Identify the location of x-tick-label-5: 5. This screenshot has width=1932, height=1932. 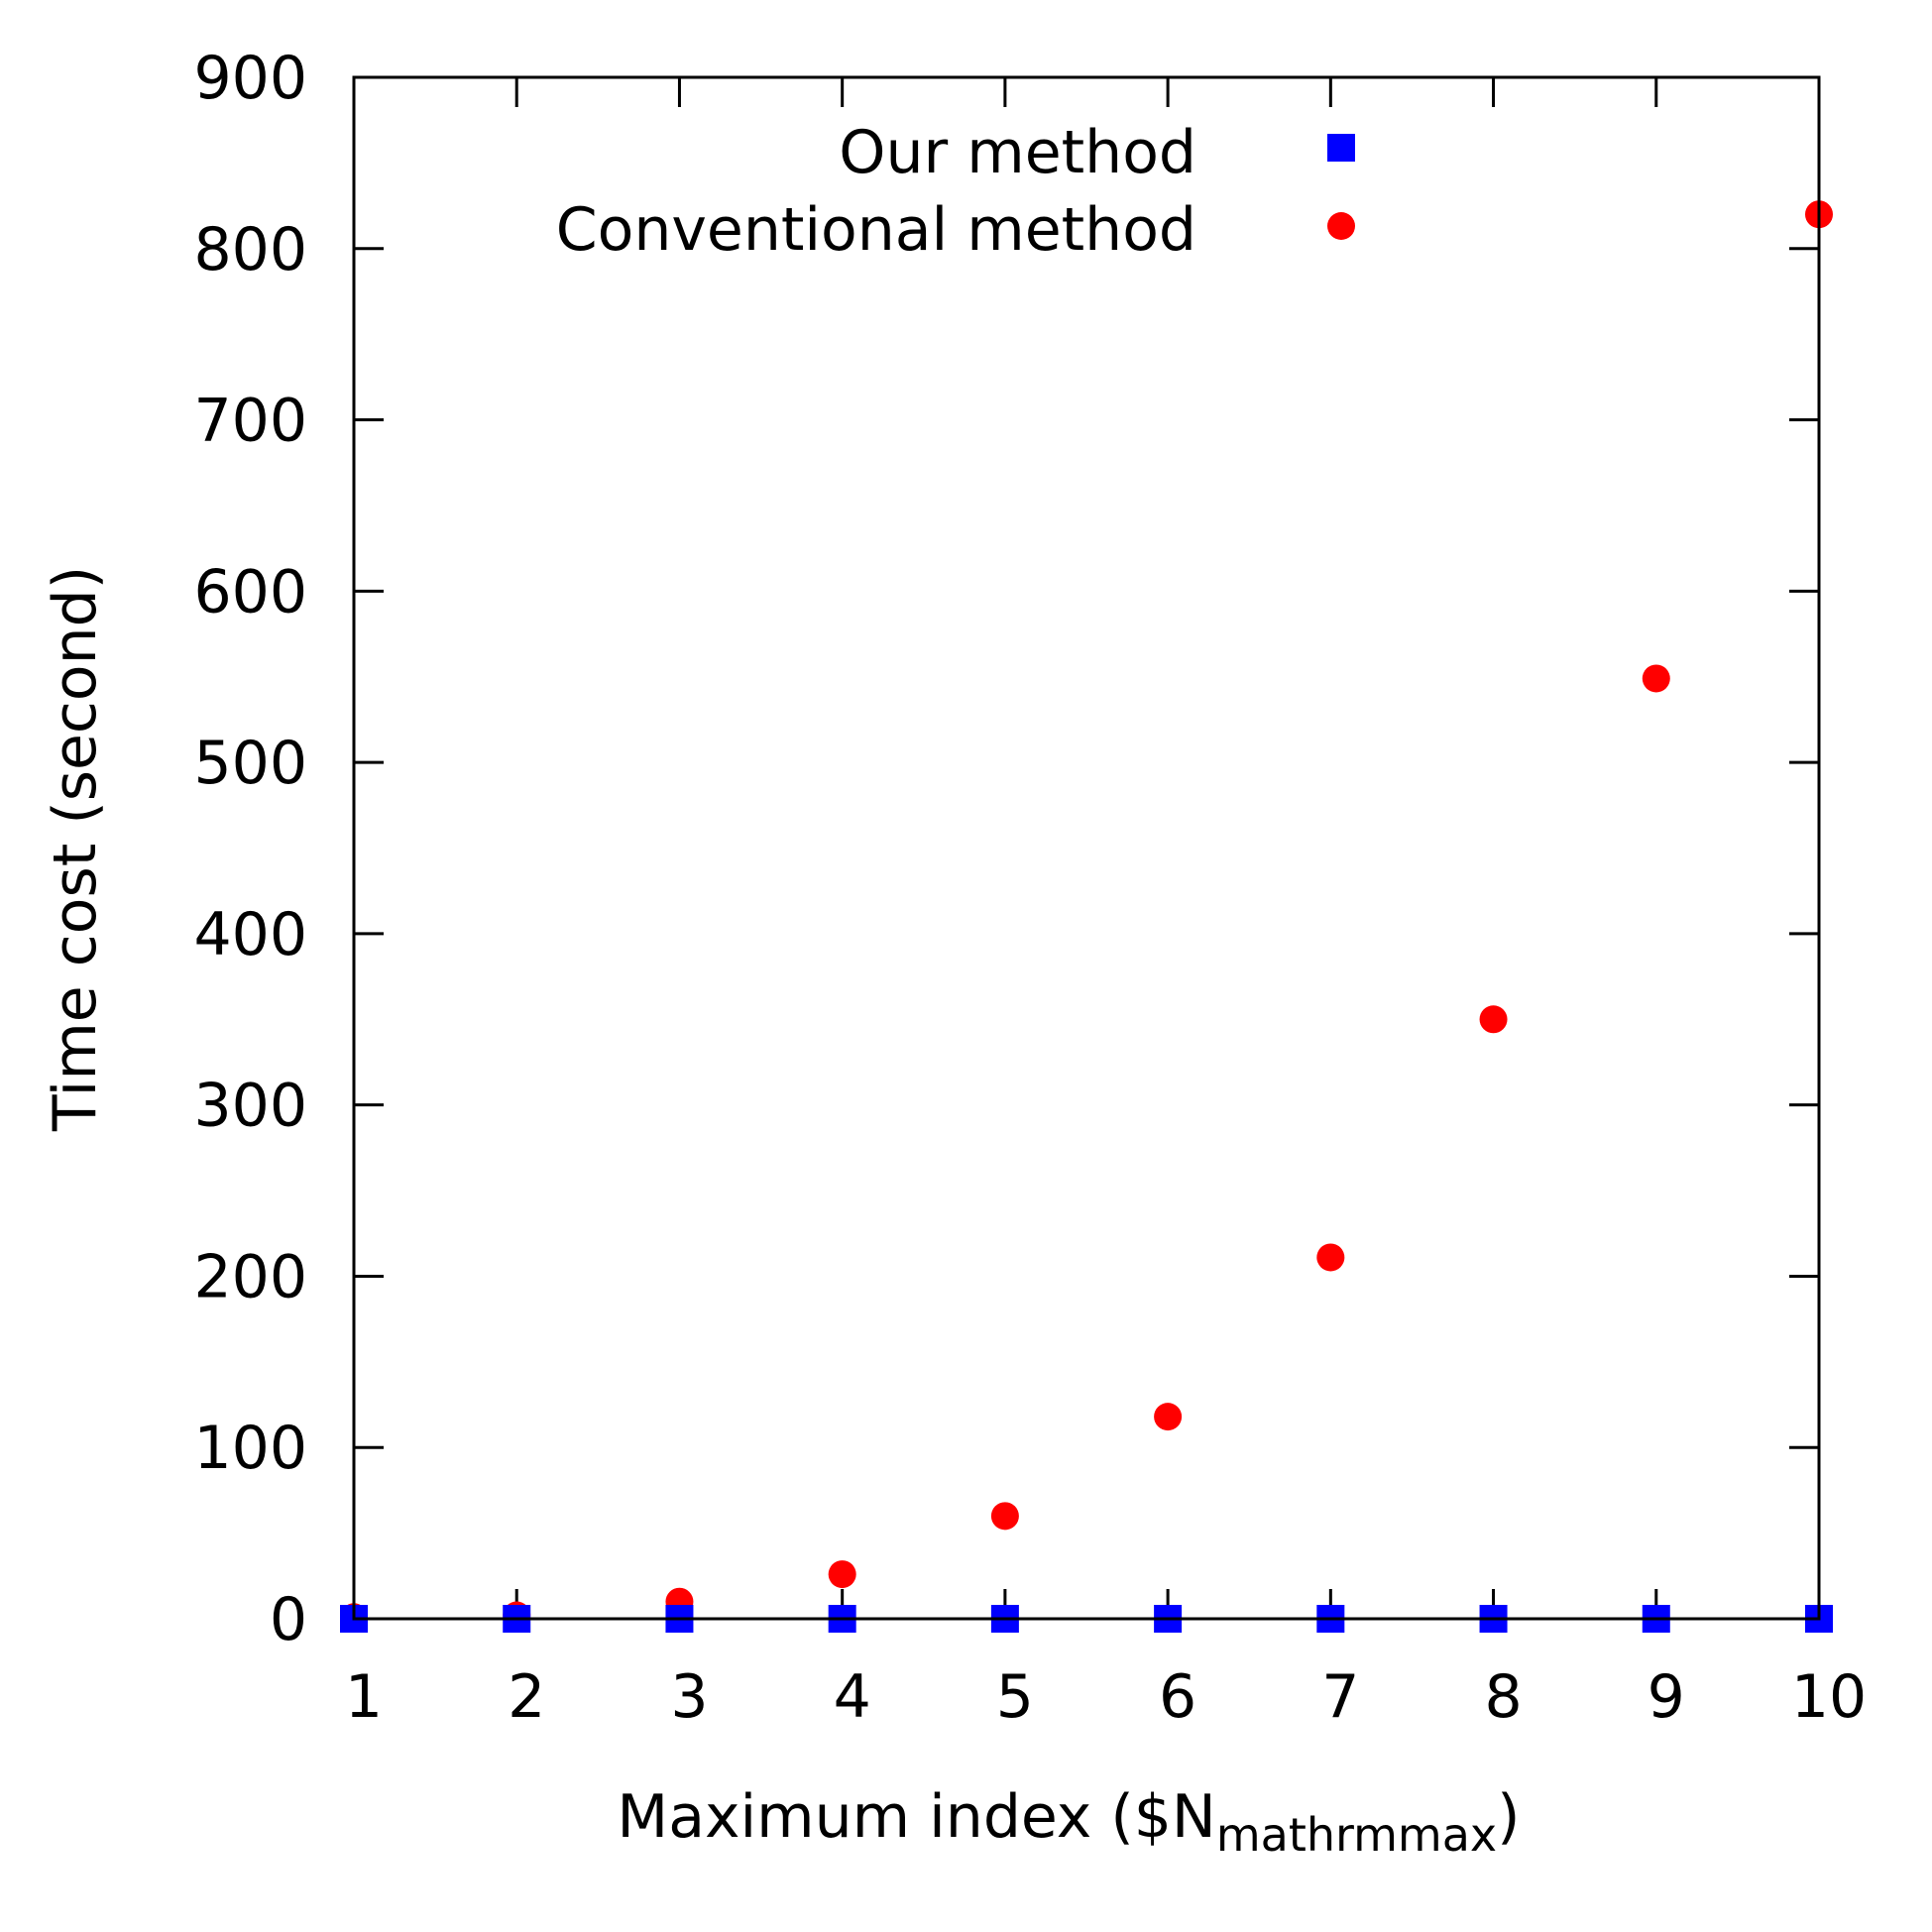
(1015, 1697).